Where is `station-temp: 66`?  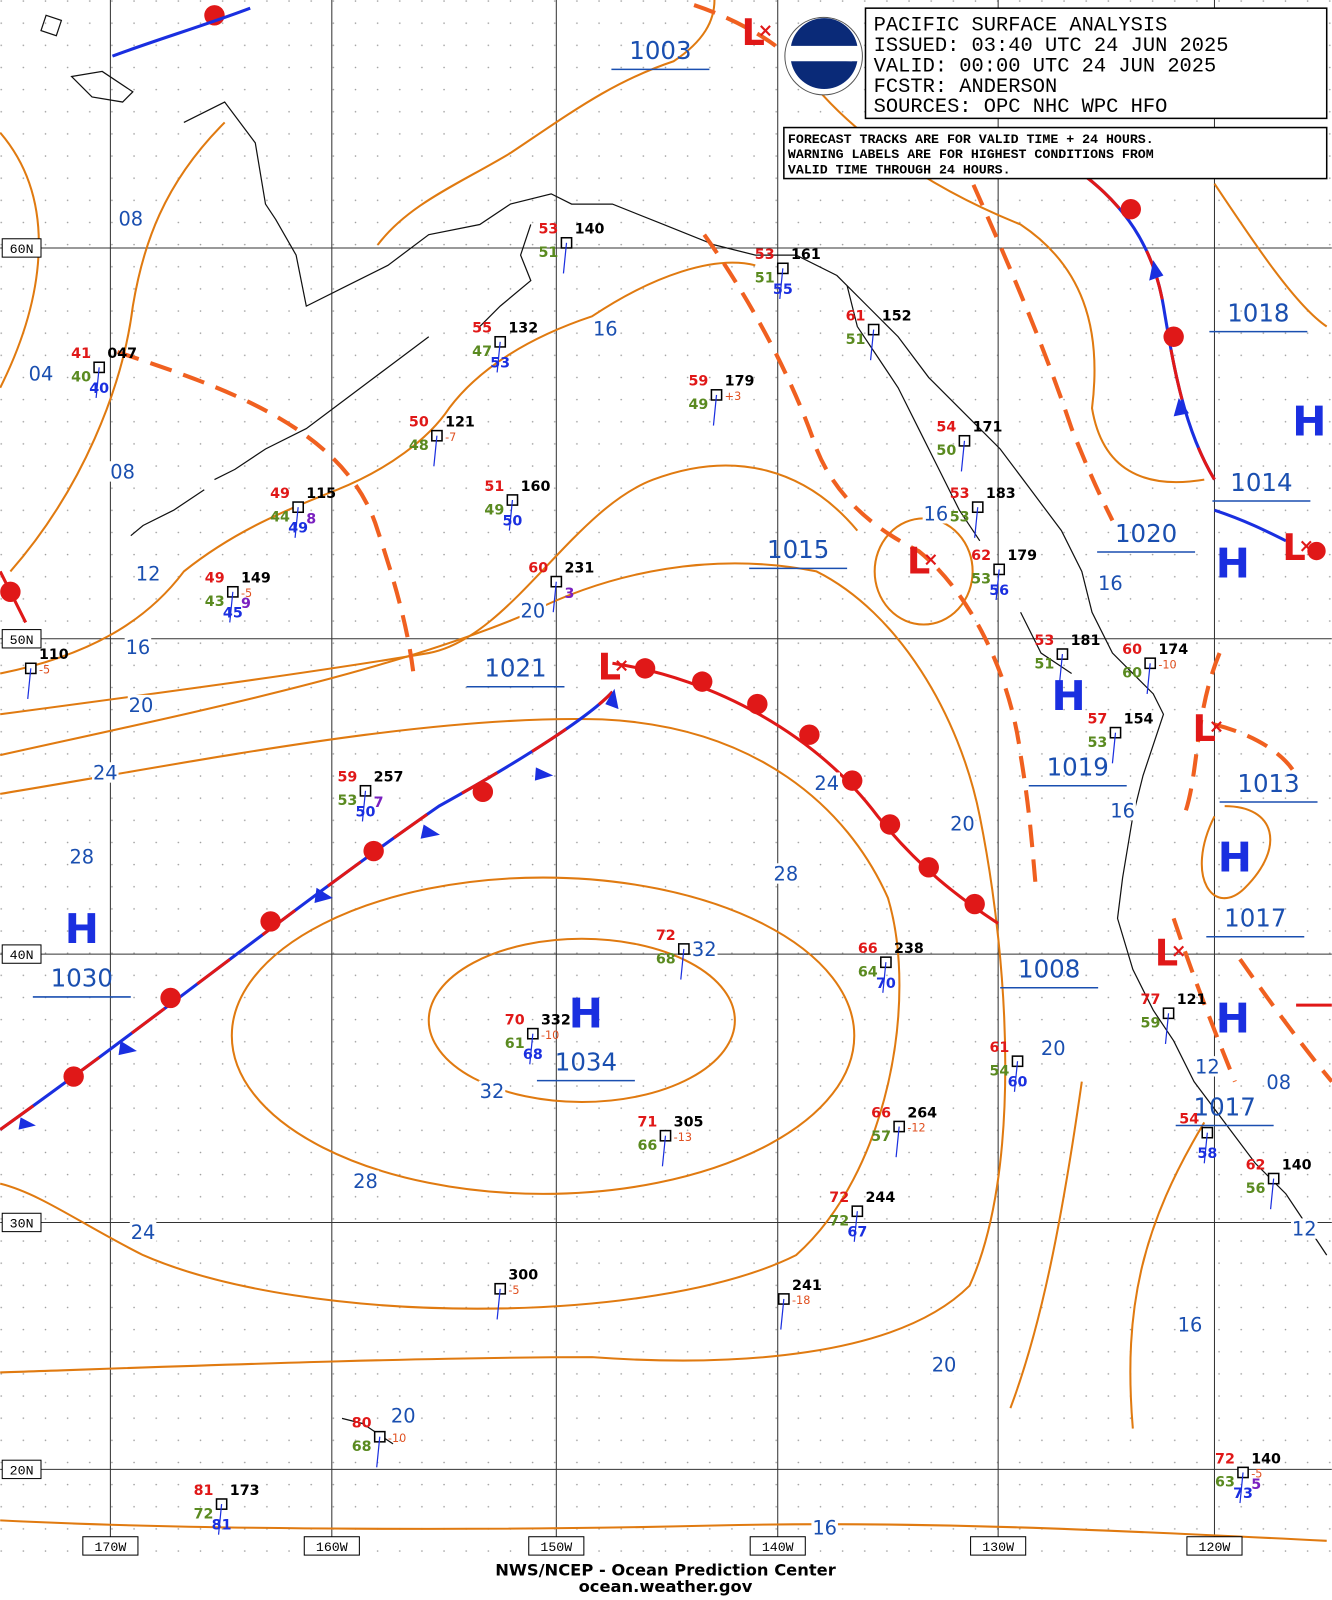
station-temp: 66 is located at coordinates (868, 949).